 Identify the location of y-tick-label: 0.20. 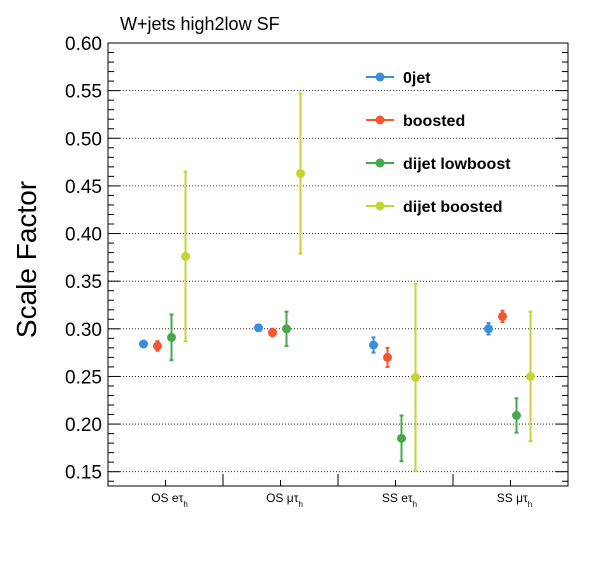
(83, 425).